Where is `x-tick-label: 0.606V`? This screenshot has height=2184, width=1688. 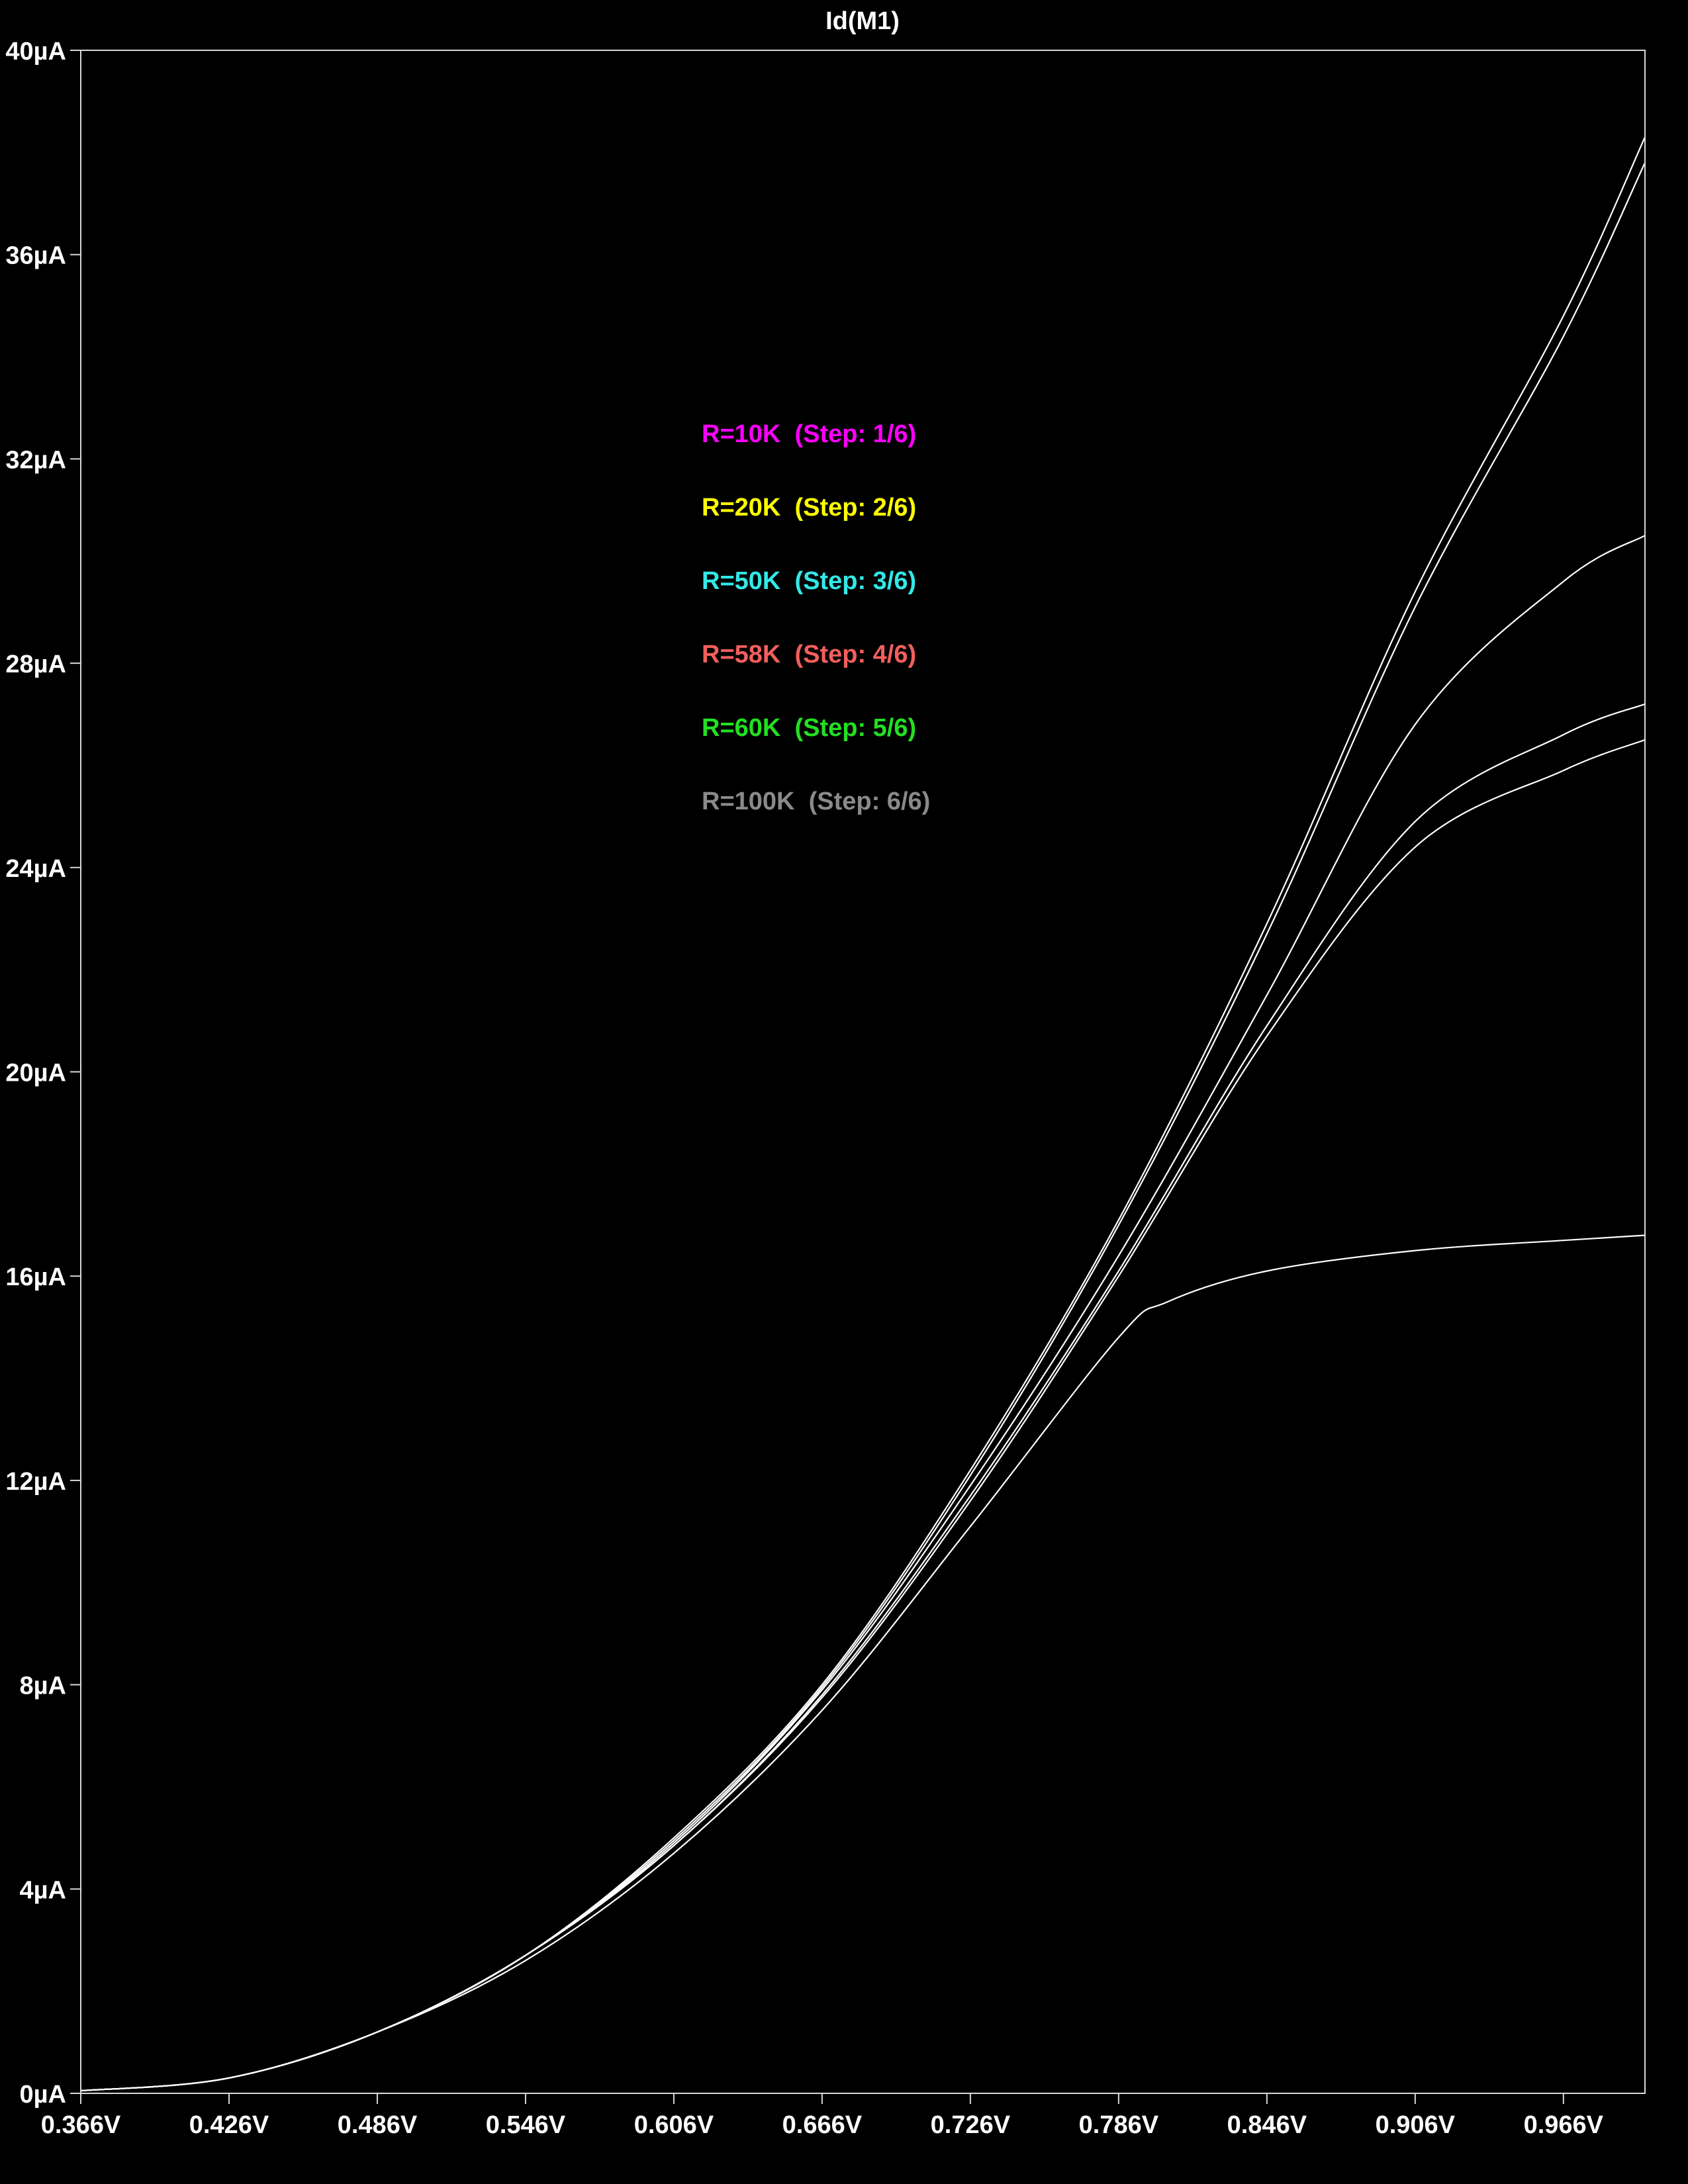
x-tick-label: 0.606V is located at coordinates (674, 2125).